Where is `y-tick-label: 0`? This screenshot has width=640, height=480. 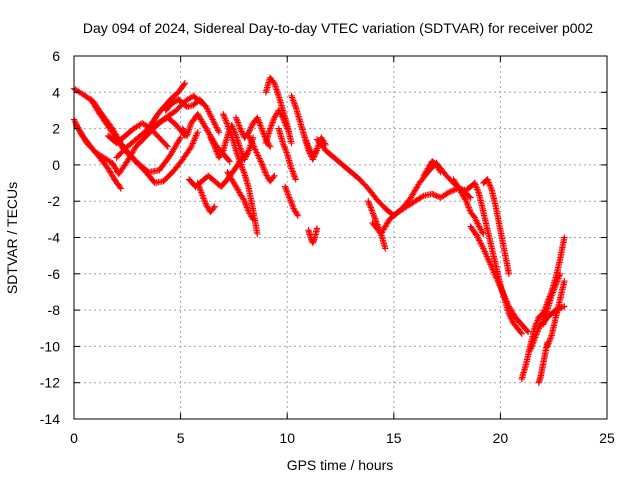
y-tick-label: 0 is located at coordinates (56, 165).